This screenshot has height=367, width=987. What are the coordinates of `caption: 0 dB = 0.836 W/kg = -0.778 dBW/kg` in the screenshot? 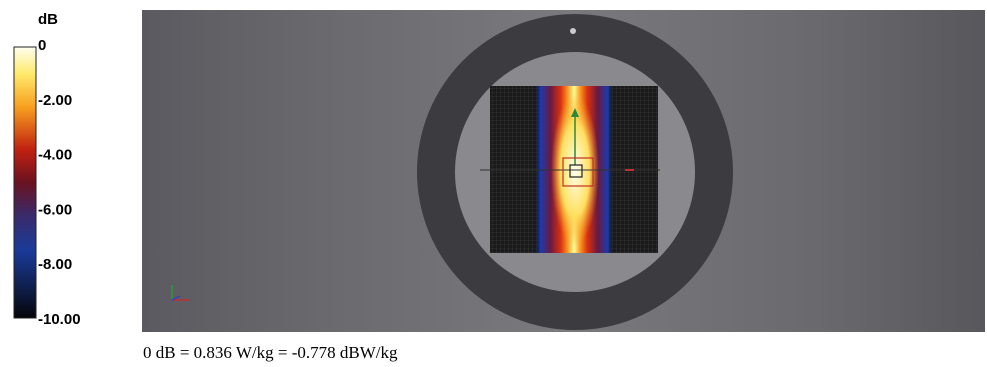 It's located at (270, 352).